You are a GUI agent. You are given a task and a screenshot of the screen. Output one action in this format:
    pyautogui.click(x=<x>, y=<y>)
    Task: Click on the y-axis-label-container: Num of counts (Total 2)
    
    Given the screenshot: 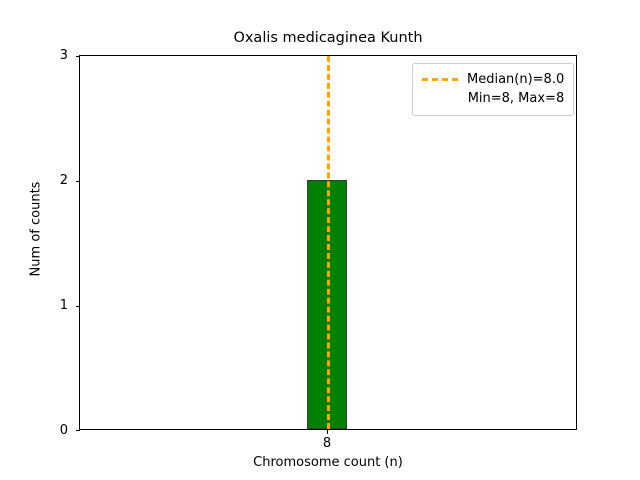 What is the action you would take?
    pyautogui.click(x=62, y=229)
    